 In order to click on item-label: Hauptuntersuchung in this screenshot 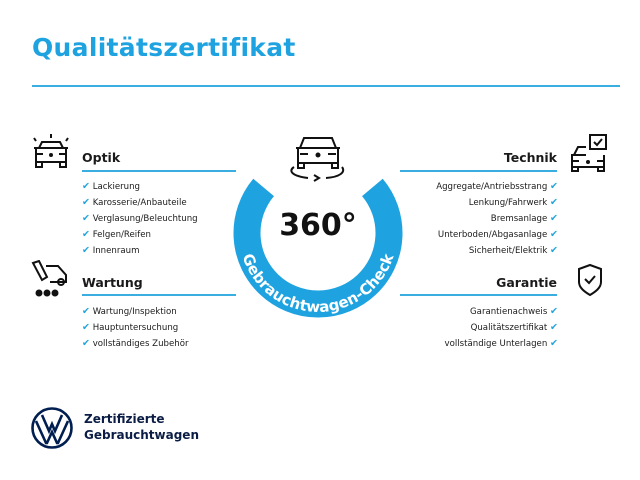, I will do `click(135, 328)`.